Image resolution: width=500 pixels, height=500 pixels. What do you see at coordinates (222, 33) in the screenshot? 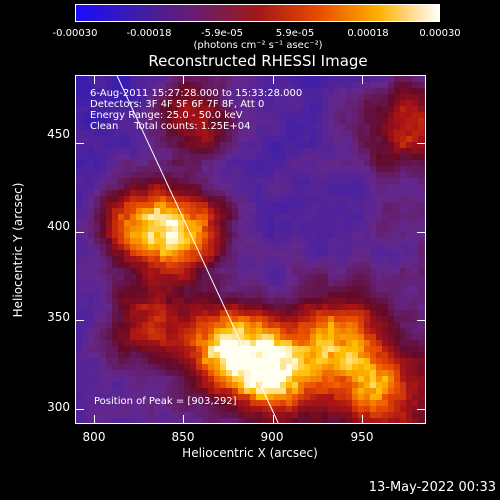
I see `colorbar-tick: -5.9e-05` at bounding box center [222, 33].